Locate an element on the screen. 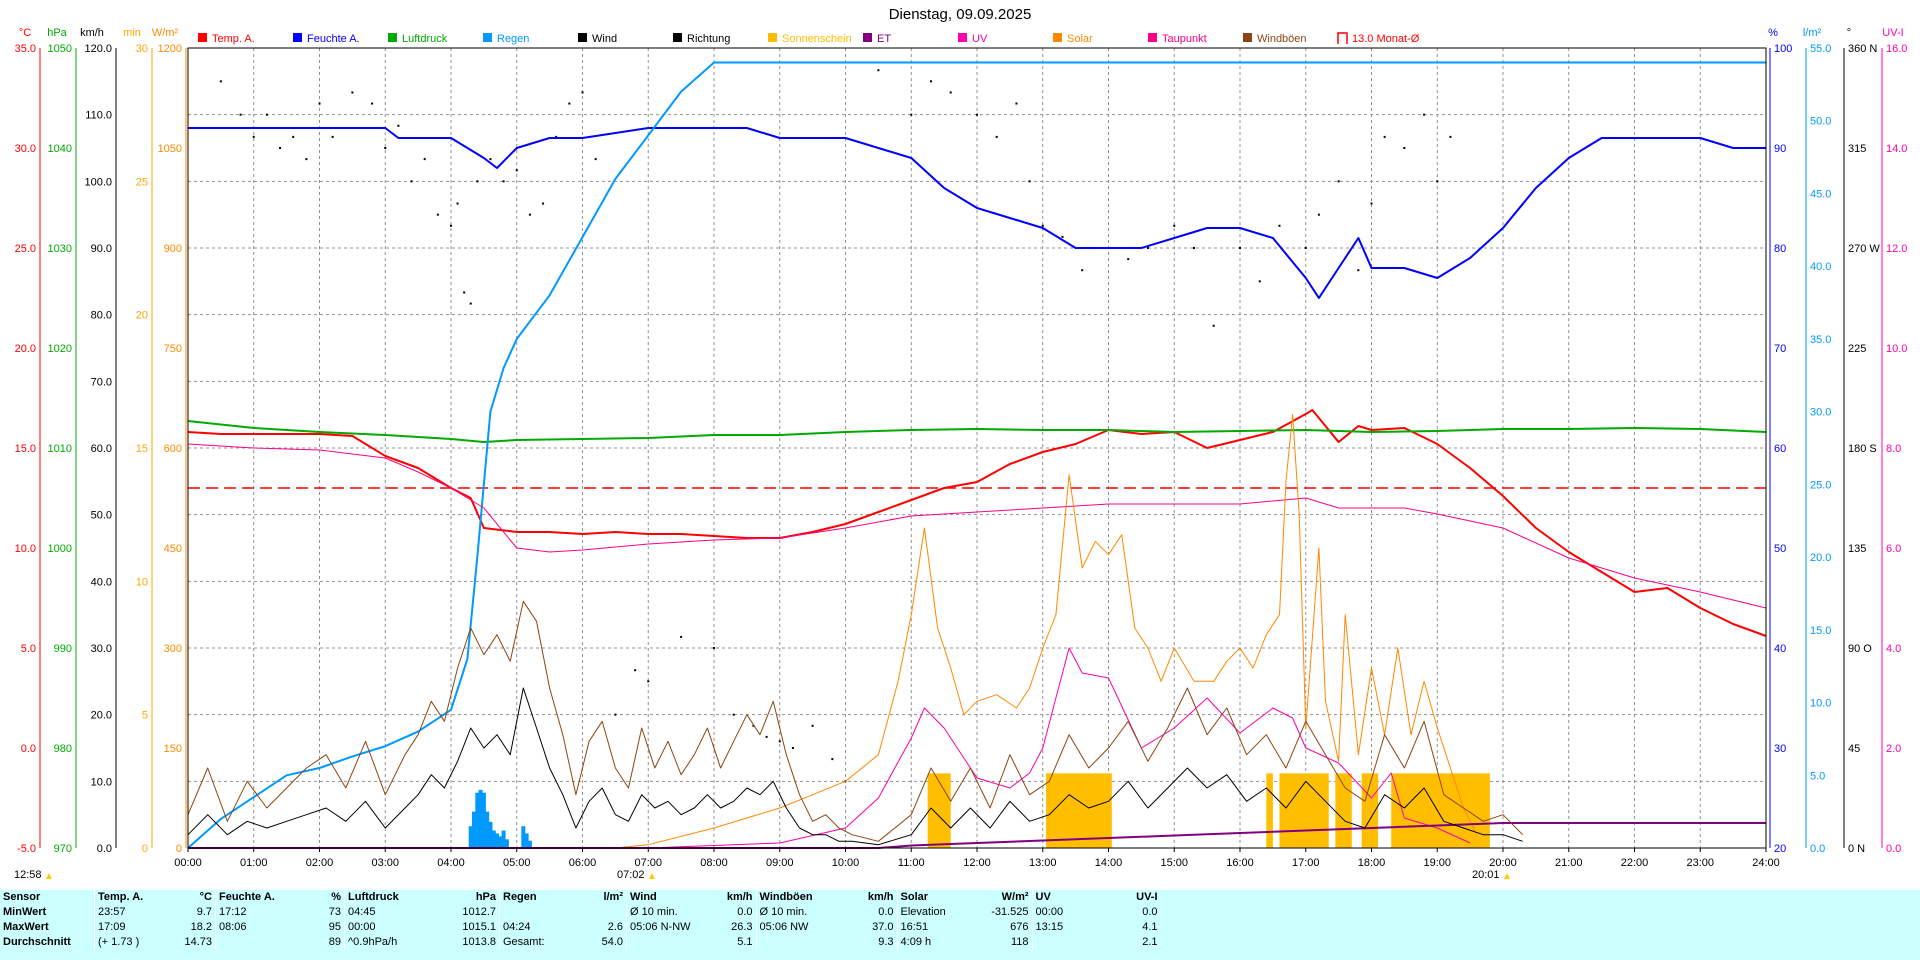 The width and height of the screenshot is (1920, 960). axis-tick-humidity: 90 is located at coordinates (1780, 149).